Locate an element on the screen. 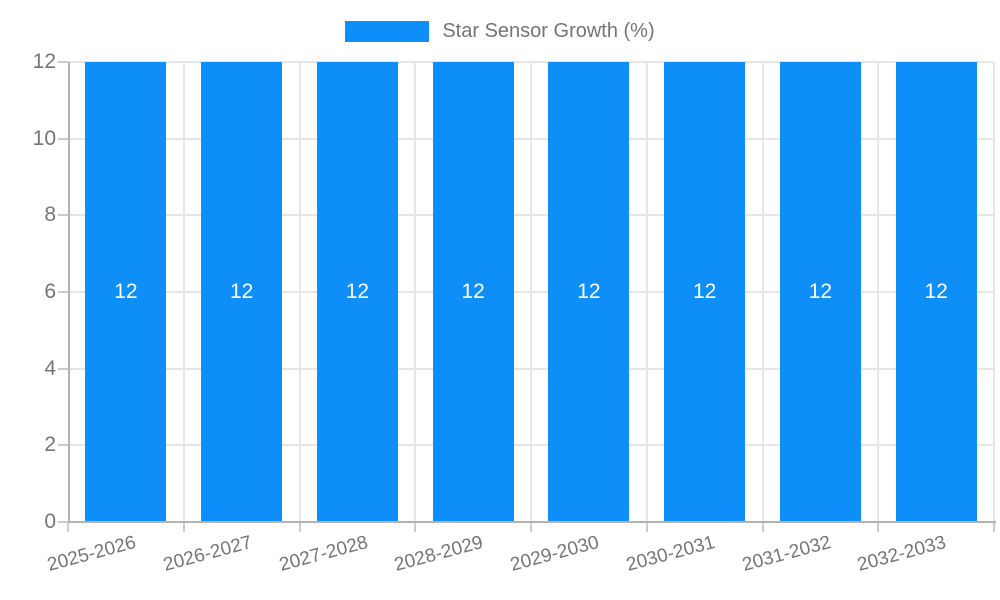 The width and height of the screenshot is (1000, 600). legend-label: Star Sensor Growth (%) is located at coordinates (548, 30).